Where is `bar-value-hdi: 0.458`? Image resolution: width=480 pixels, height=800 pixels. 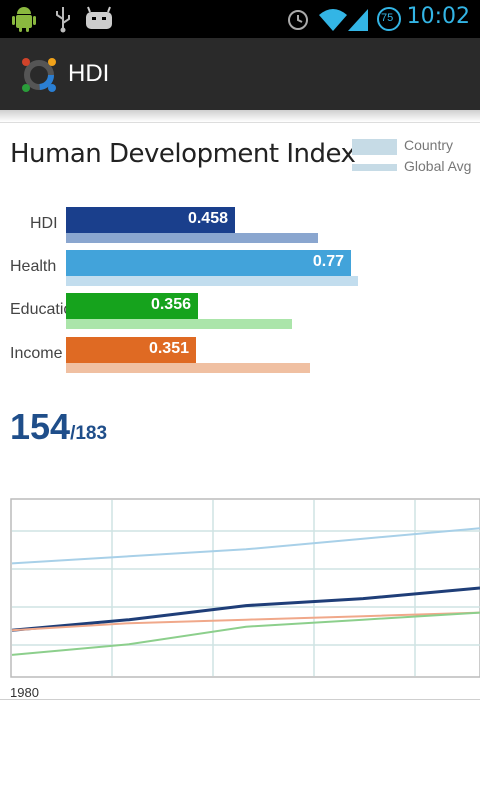 bar-value-hdi: 0.458 is located at coordinates (207, 218).